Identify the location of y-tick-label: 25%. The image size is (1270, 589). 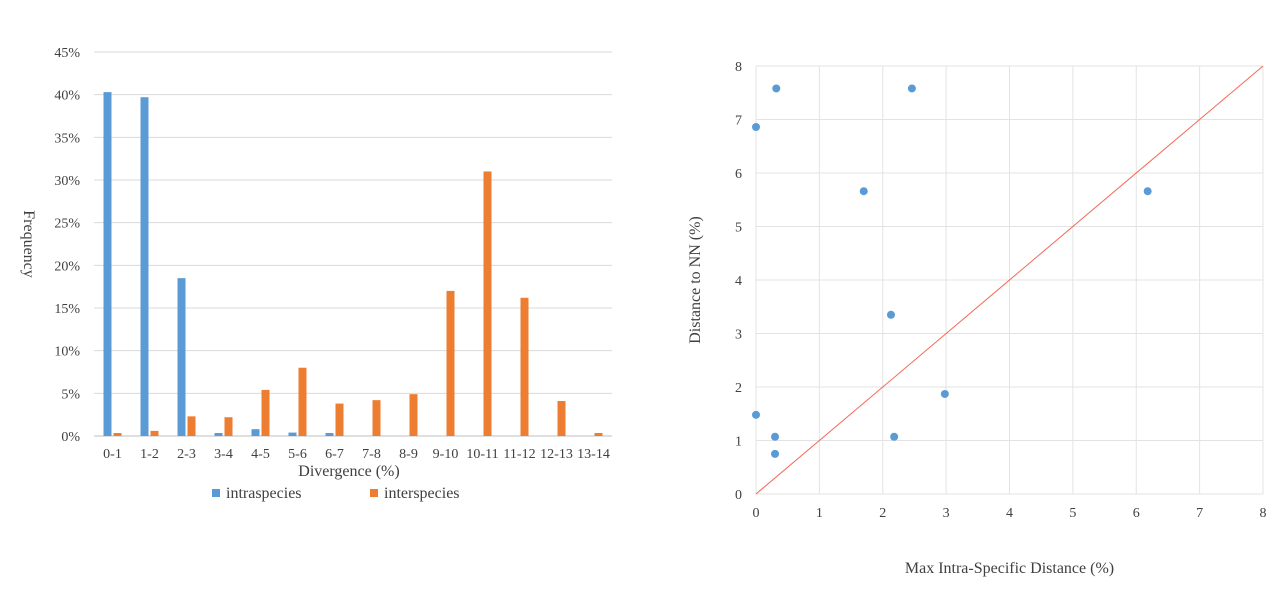
(67, 224).